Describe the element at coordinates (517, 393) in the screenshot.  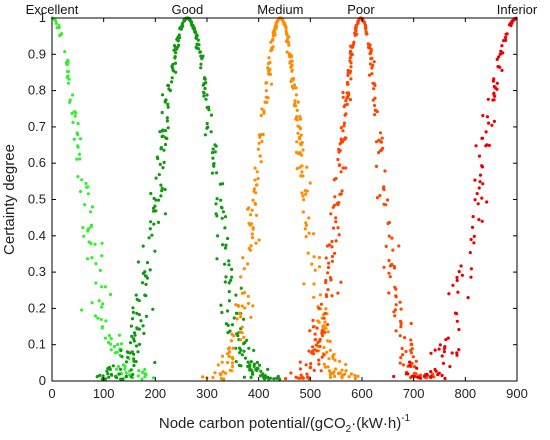
I see `x-tick-label: 900` at that location.